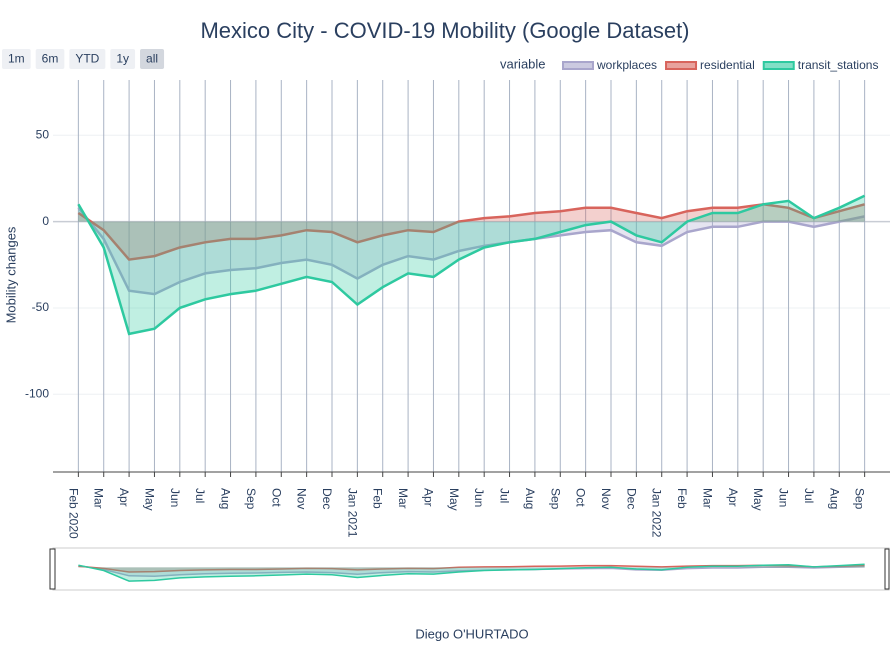 The width and height of the screenshot is (890, 650). I want to click on range-button-label: YTD, so click(87, 59).